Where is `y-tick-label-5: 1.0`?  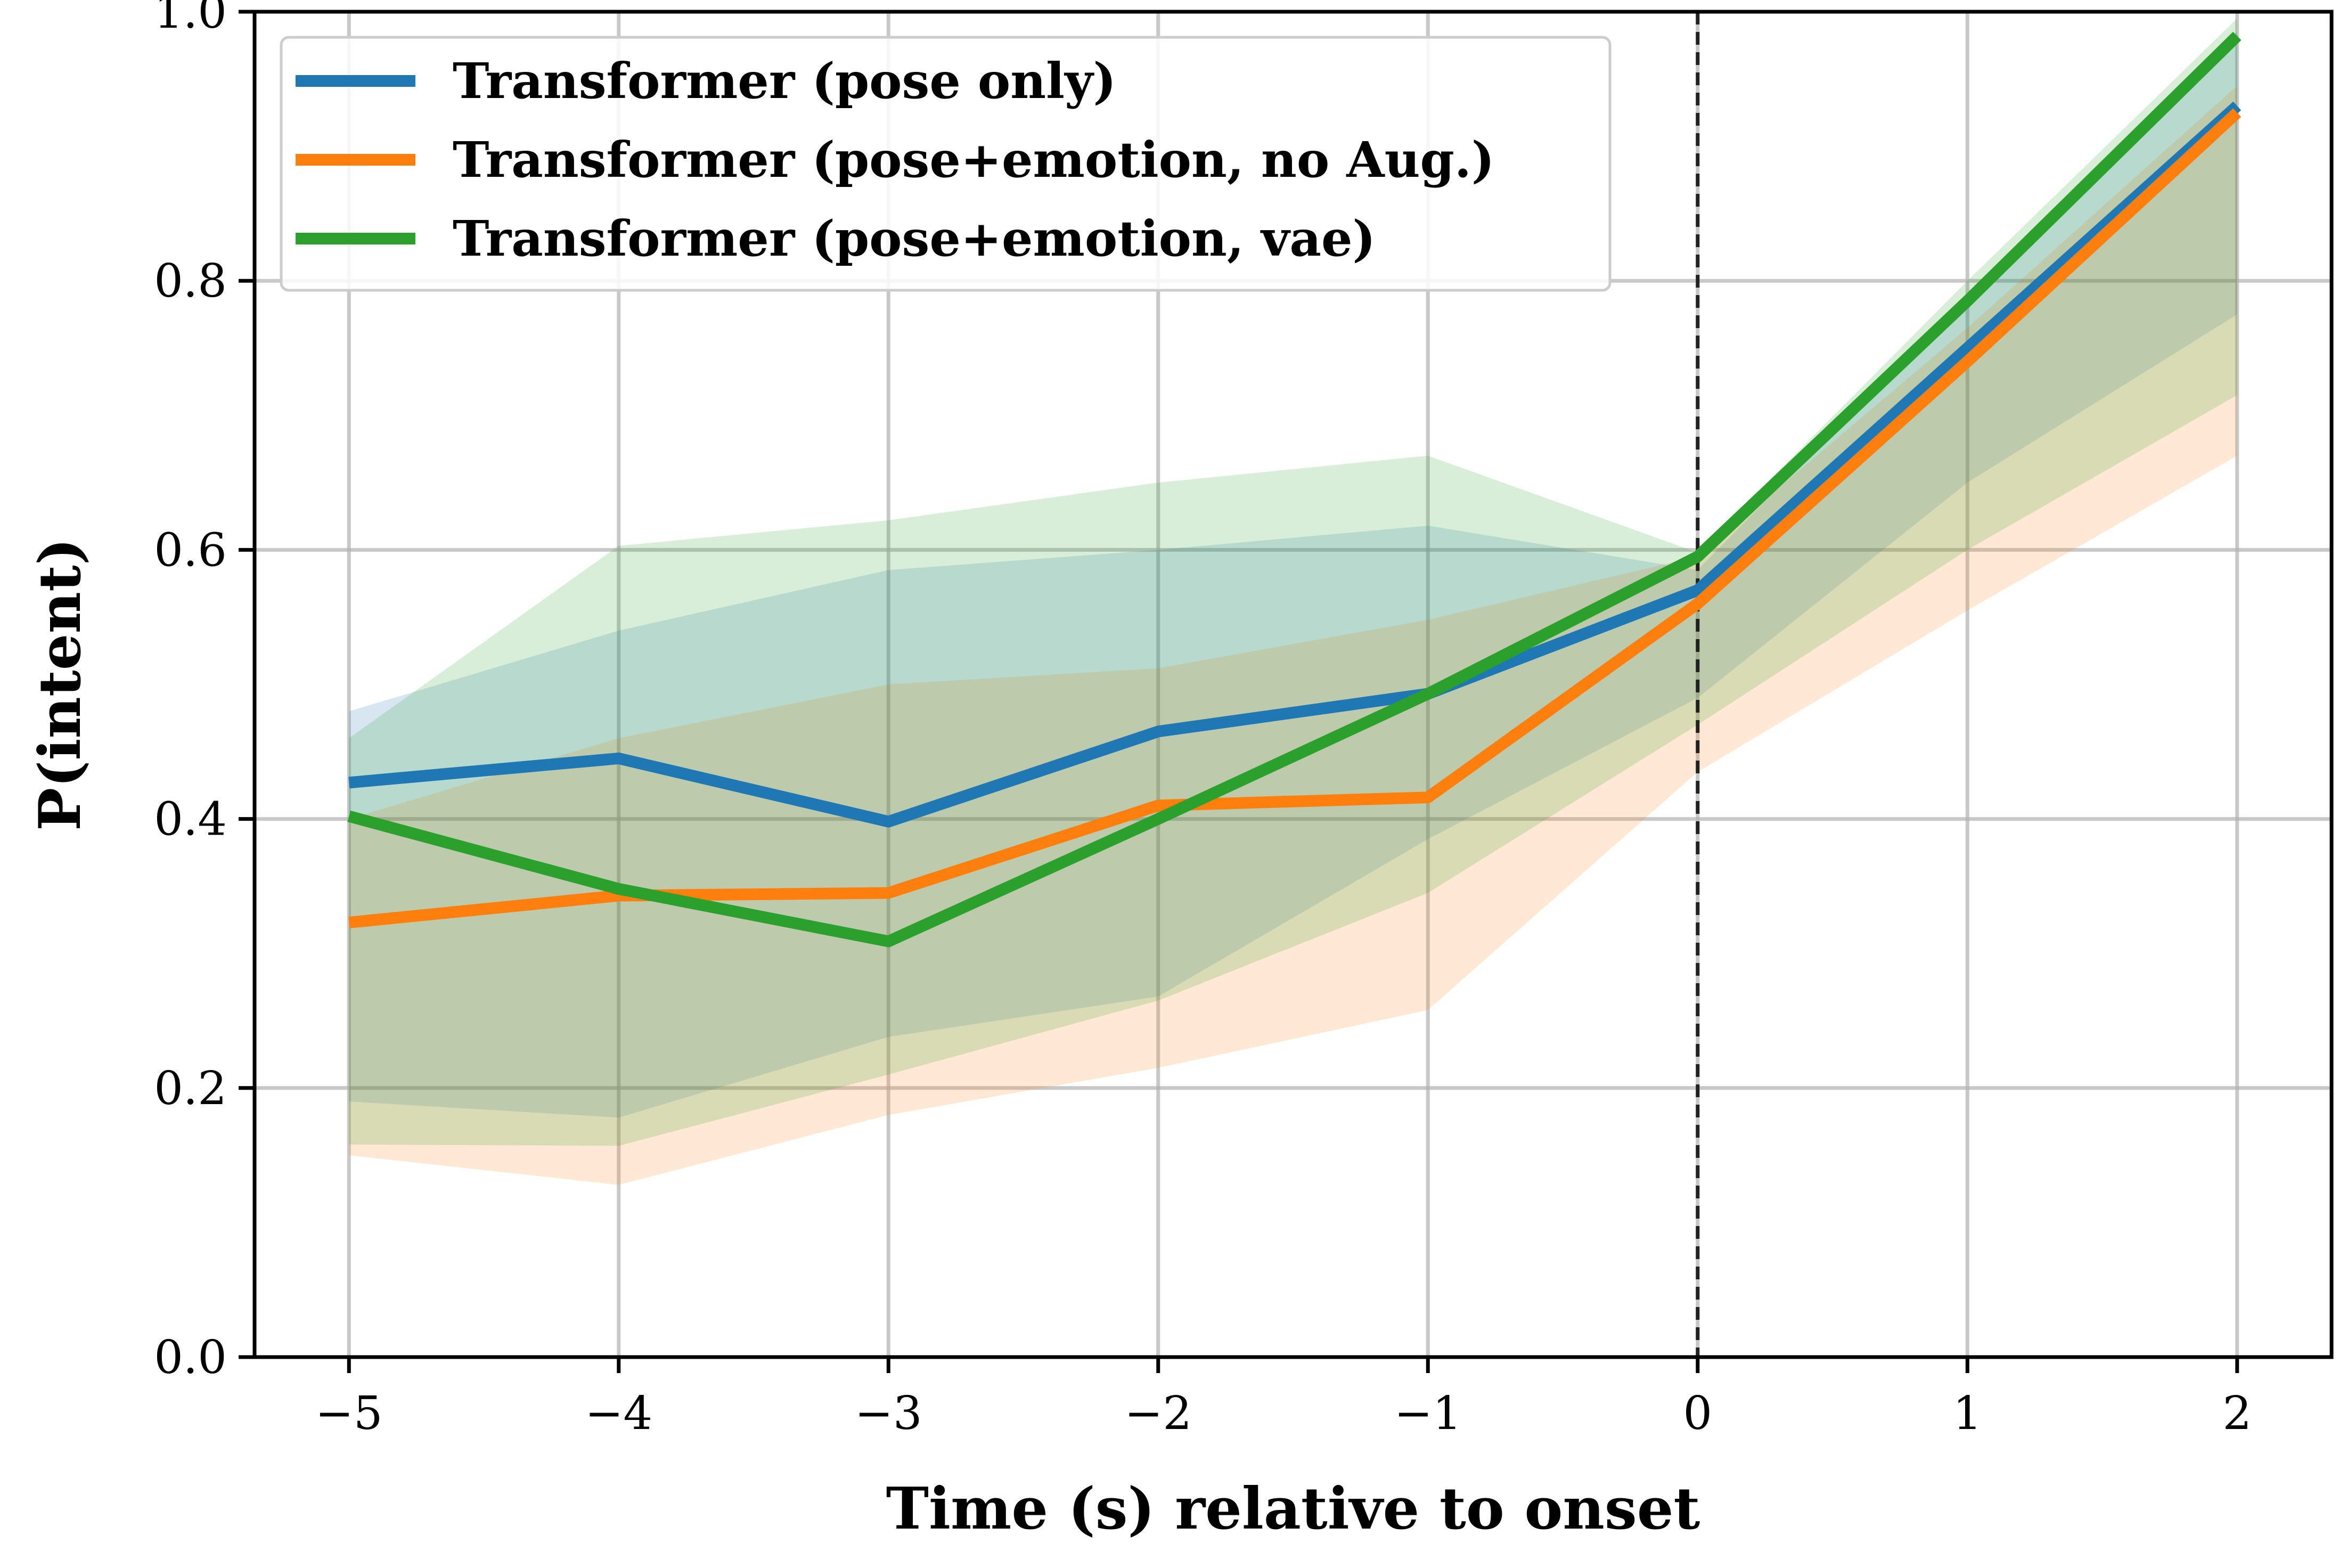 y-tick-label-5: 1.0 is located at coordinates (191, 20).